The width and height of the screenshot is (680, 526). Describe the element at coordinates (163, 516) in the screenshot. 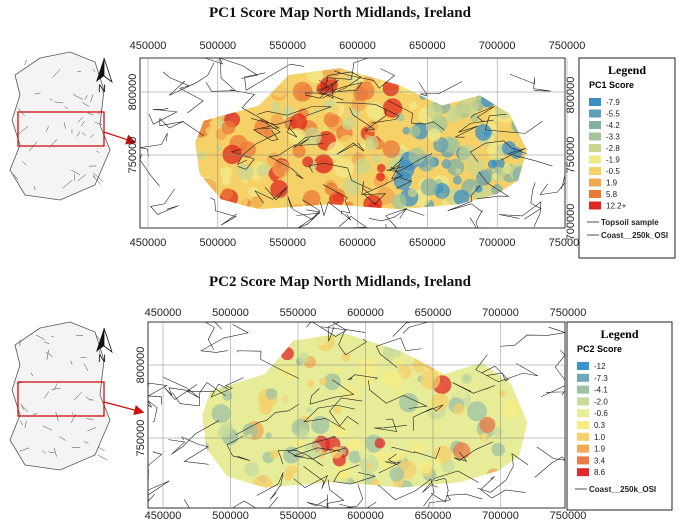

I see `x-tick-label: 450000` at that location.